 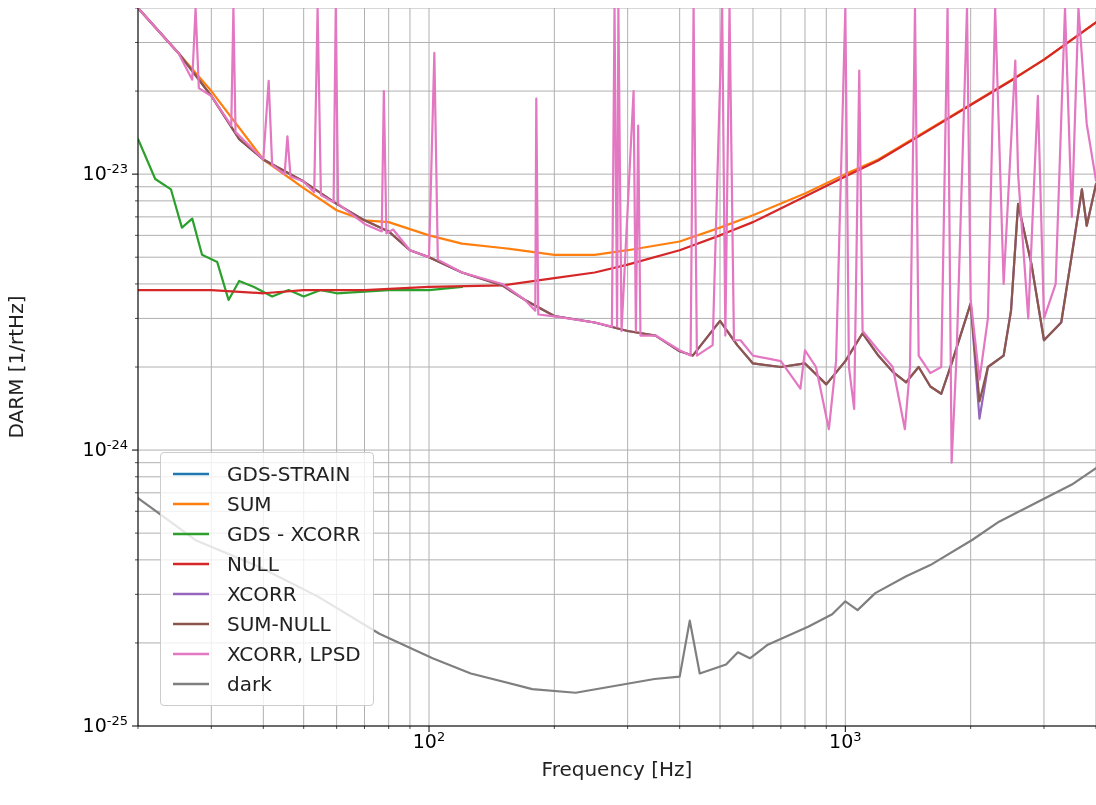 What do you see at coordinates (105, 448) in the screenshot?
I see `y-tick-label: 10$^{-24}$` at bounding box center [105, 448].